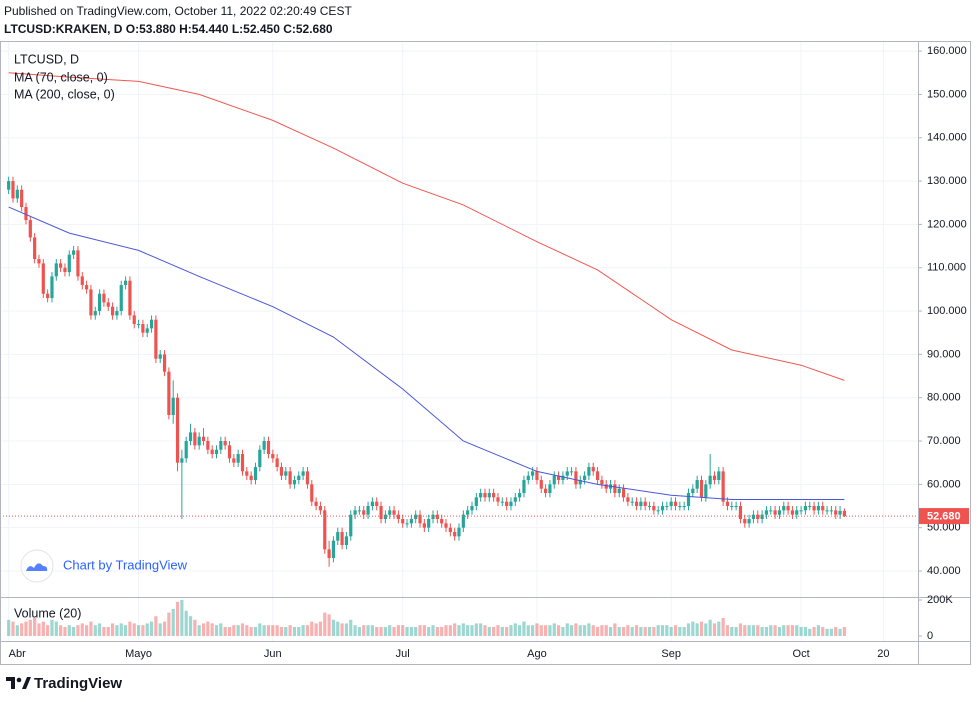  I want to click on x-tick-label: Oct, so click(801, 654).